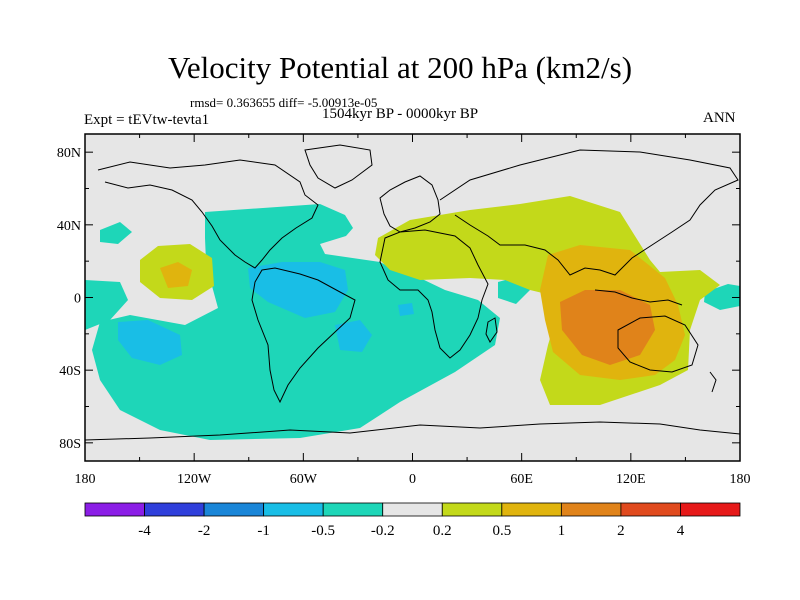  Describe the element at coordinates (284, 102) in the screenshot. I see `rmsd-subtitle: rmsd= 0.363655 diff= -5.00913e-05` at that location.